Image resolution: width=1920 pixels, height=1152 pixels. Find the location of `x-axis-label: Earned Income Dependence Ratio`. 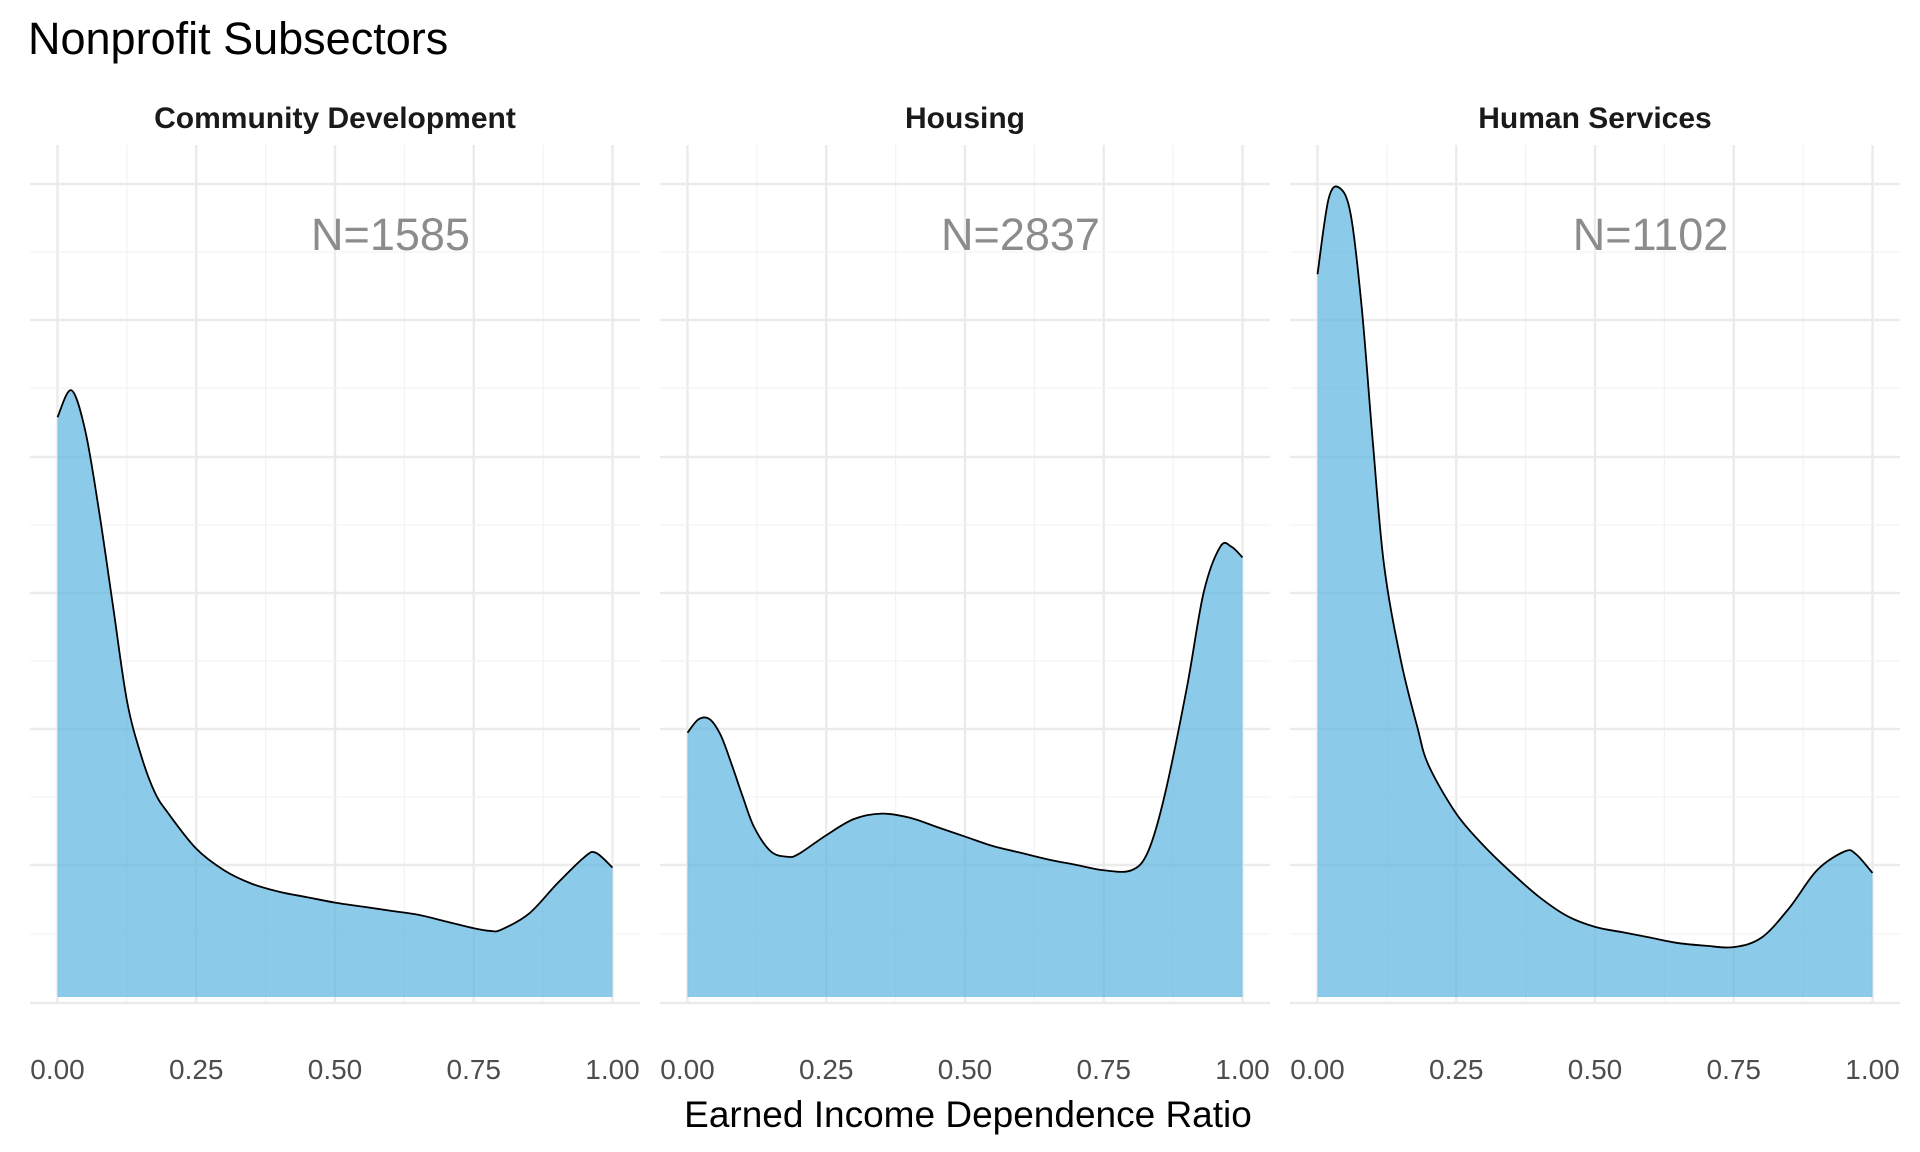

x-axis-label: Earned Income Dependence Ratio is located at coordinates (968, 1114).